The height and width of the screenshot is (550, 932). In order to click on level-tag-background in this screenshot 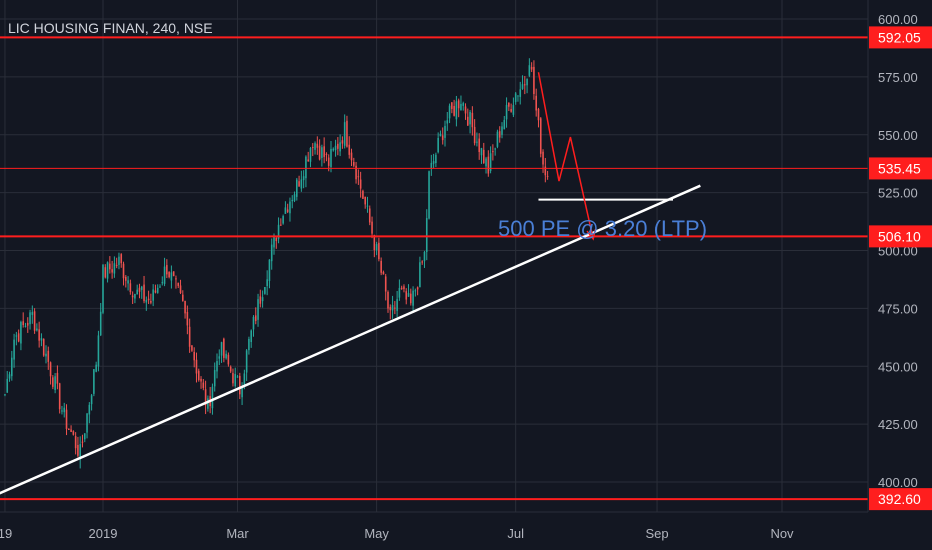, I will do `click(900, 168)`.